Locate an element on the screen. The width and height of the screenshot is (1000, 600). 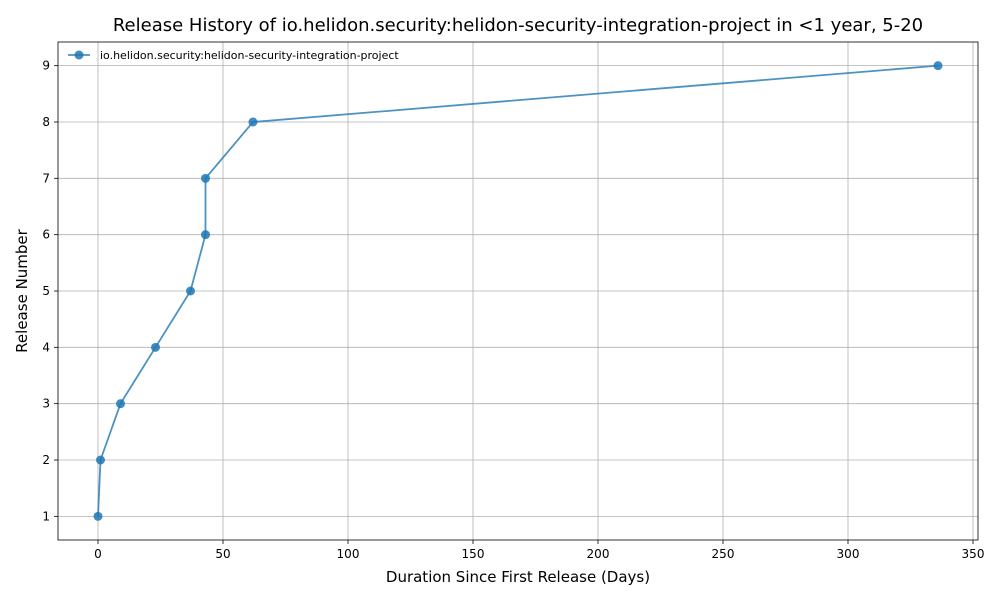
x-axis: 0 50 100 150 200 250 300 350 is located at coordinates (539, 550).